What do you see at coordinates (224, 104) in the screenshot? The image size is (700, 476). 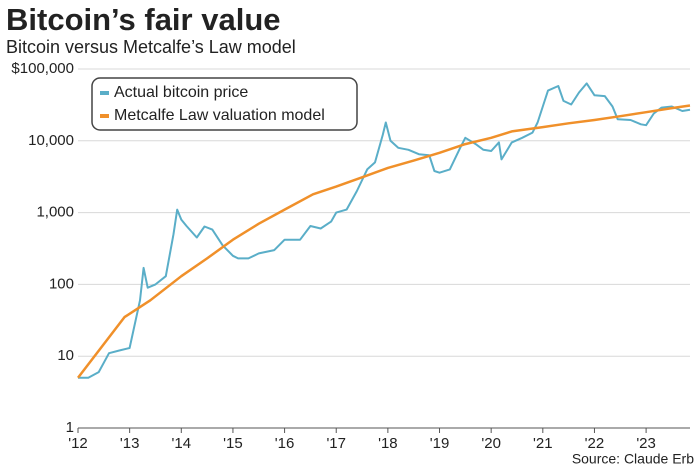 I see `legend-box` at bounding box center [224, 104].